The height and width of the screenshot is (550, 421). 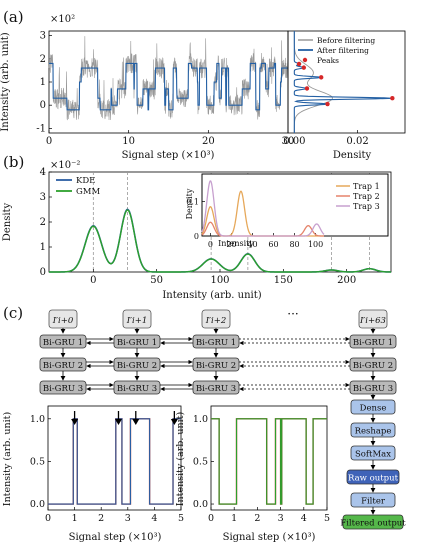 I want to click on c-right-ylabel: Intensity (arb. unit), so click(x=180, y=459).